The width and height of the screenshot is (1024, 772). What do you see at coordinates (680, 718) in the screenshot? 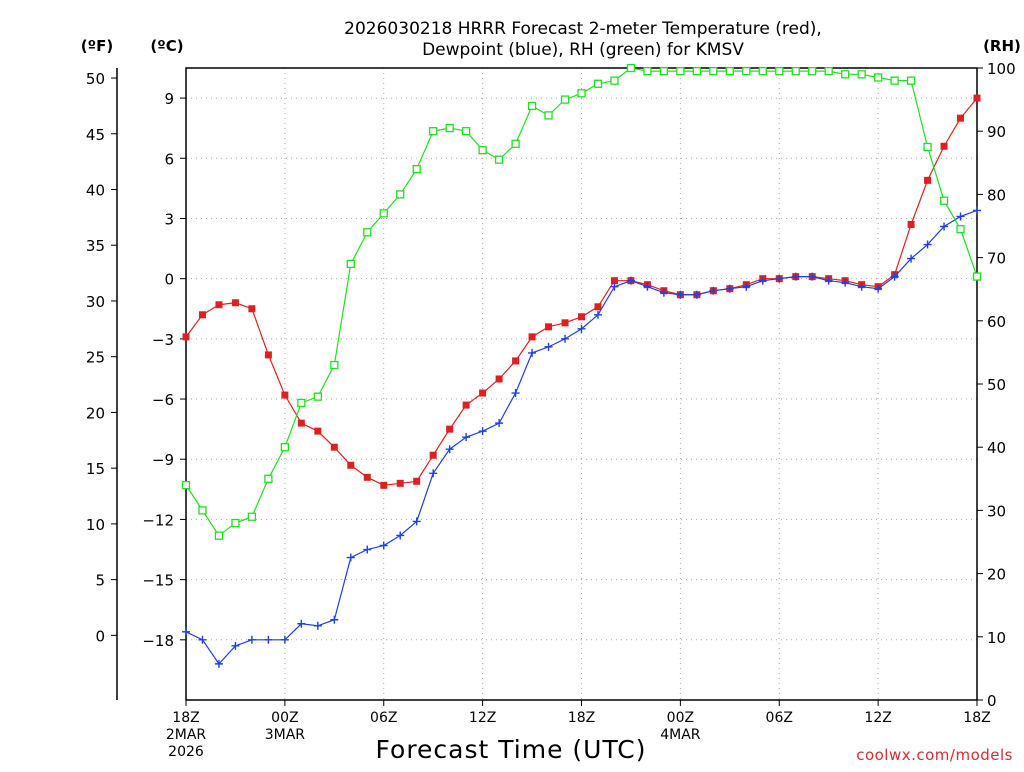
I see `x-tick-label: 00Z` at bounding box center [680, 718].